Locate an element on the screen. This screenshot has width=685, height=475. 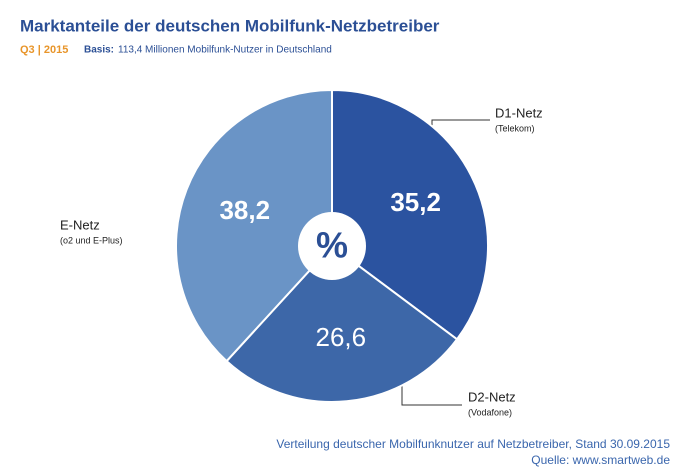
category-sublabel: (Telekom) is located at coordinates (515, 128).